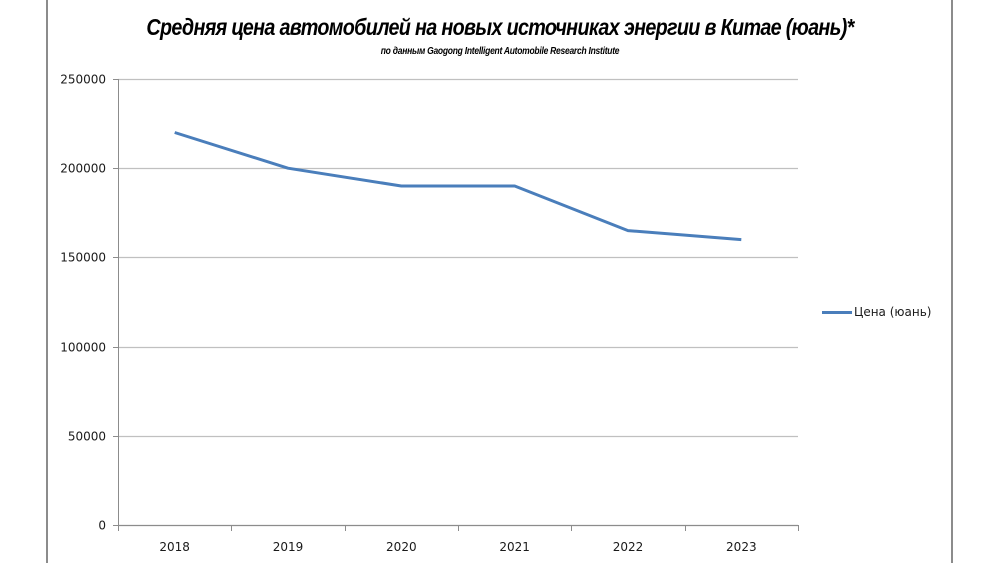 The image size is (1000, 563). Describe the element at coordinates (102, 526) in the screenshot. I see `y-tick-label: 0` at that location.